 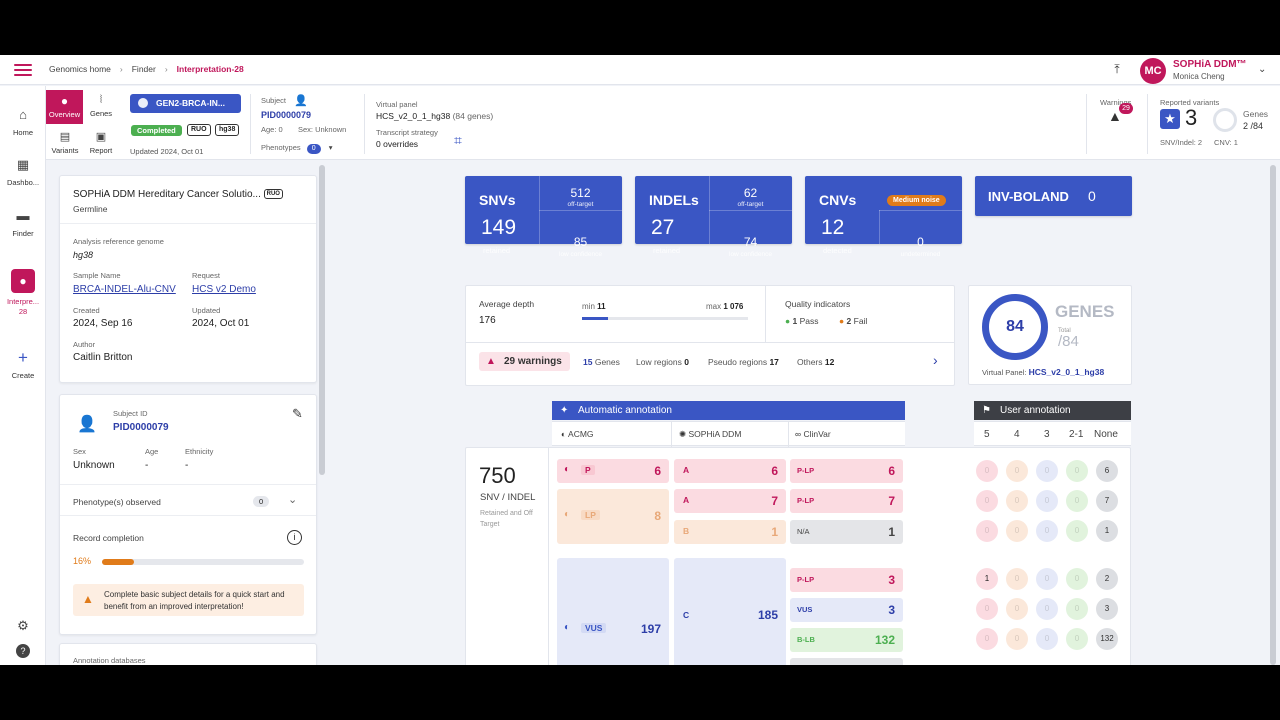 I want to click on snv-indel-count: SNV/Indel: 2, so click(x=1181, y=142).